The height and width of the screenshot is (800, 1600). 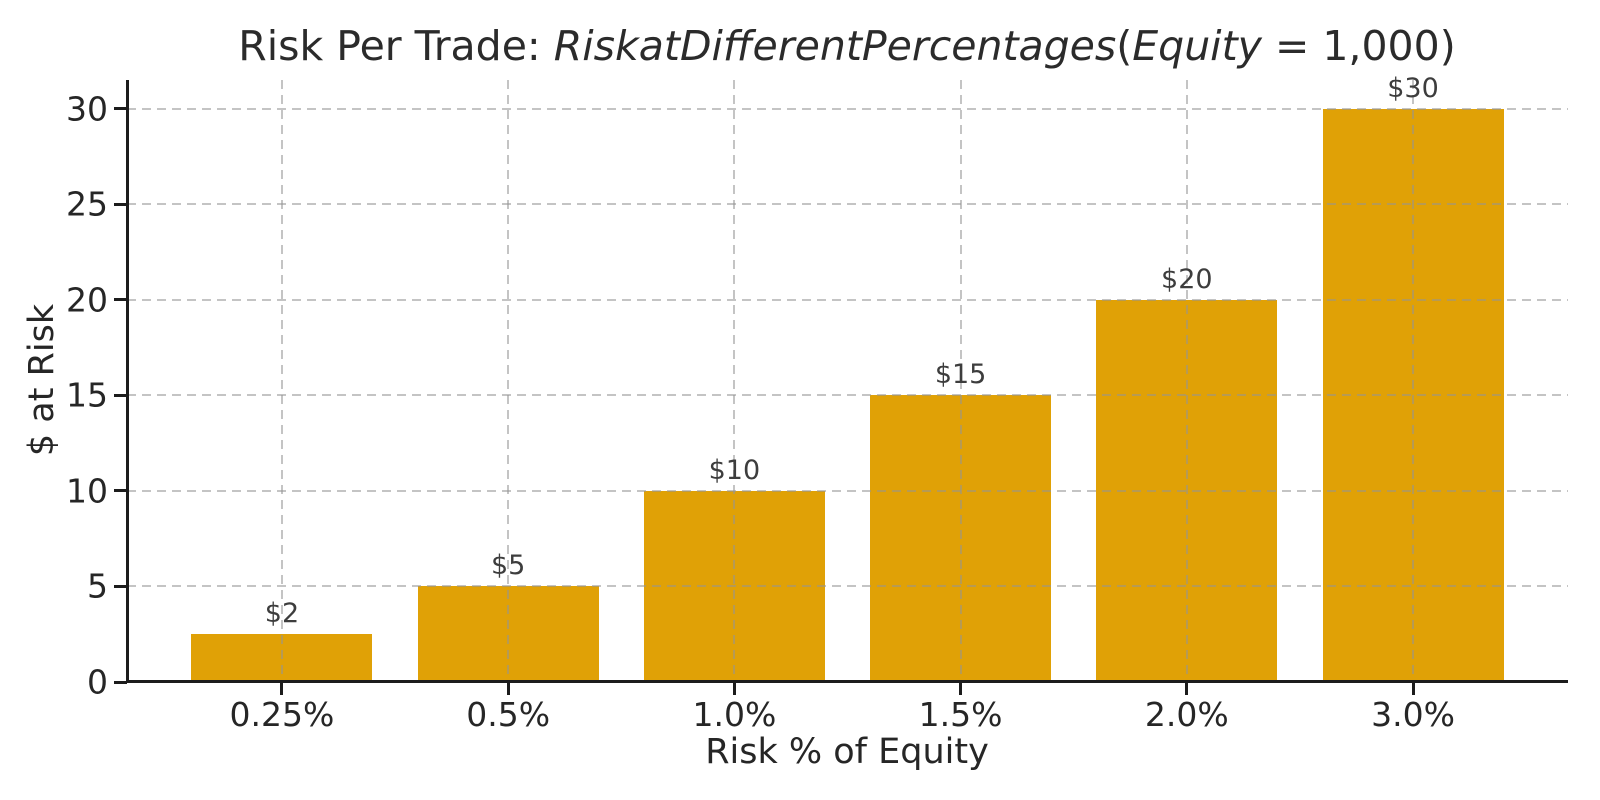 I want to click on x-tick-label: 1.0%, so click(x=734, y=714).